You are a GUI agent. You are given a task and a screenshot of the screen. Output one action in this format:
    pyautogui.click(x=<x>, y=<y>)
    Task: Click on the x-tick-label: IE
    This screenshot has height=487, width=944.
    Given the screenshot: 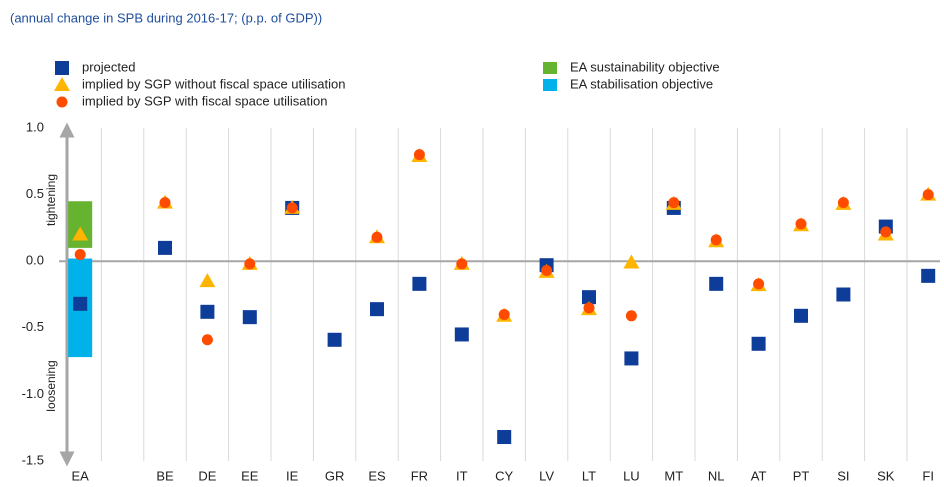 What is the action you would take?
    pyautogui.click(x=292, y=475)
    